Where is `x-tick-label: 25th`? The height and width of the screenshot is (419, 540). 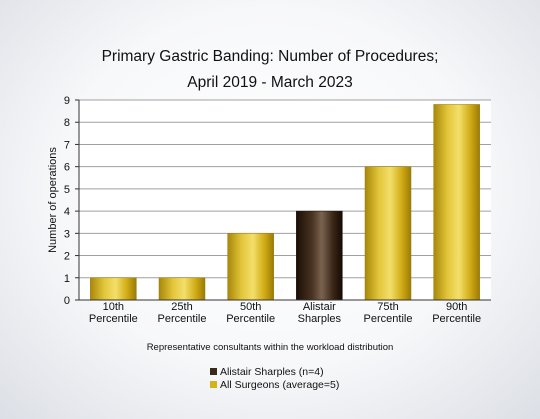 x-tick-label: 25th is located at coordinates (181, 307).